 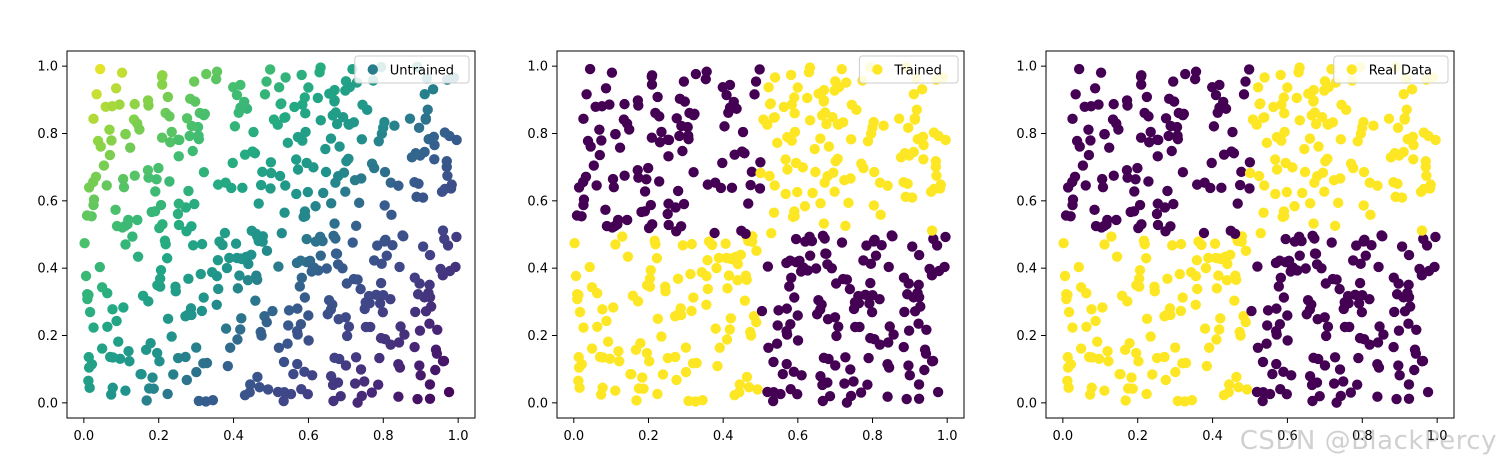 I want to click on x-tick-label: 1.0, so click(x=458, y=436).